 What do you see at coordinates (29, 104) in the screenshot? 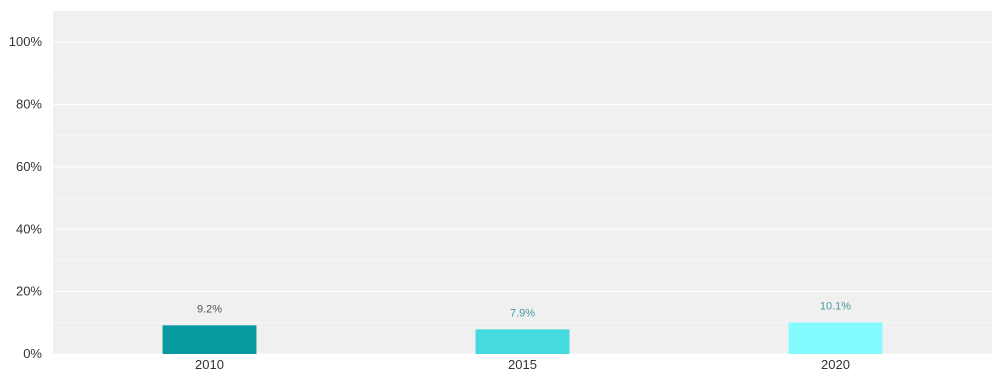
I see `y-tick-label: 80%` at bounding box center [29, 104].